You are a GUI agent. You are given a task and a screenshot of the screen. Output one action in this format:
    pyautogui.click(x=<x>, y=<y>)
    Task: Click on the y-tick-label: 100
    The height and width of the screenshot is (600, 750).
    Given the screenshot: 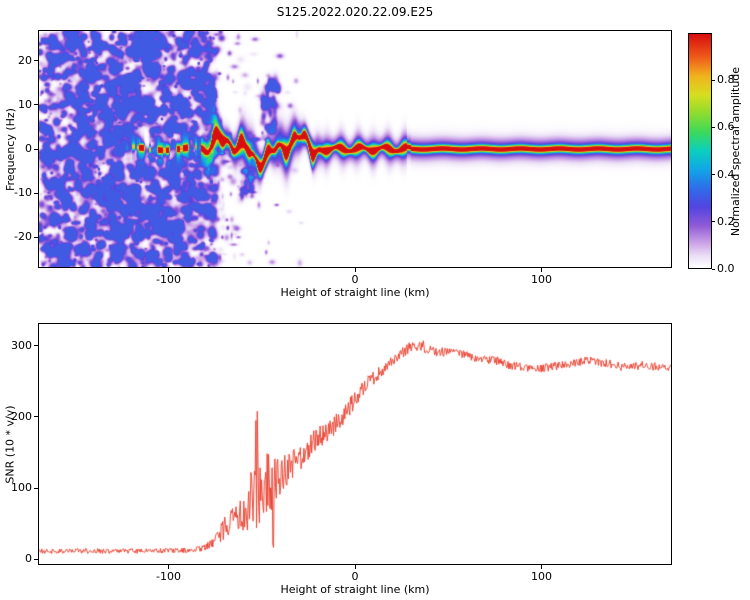 What is the action you would take?
    pyautogui.click(x=21, y=488)
    